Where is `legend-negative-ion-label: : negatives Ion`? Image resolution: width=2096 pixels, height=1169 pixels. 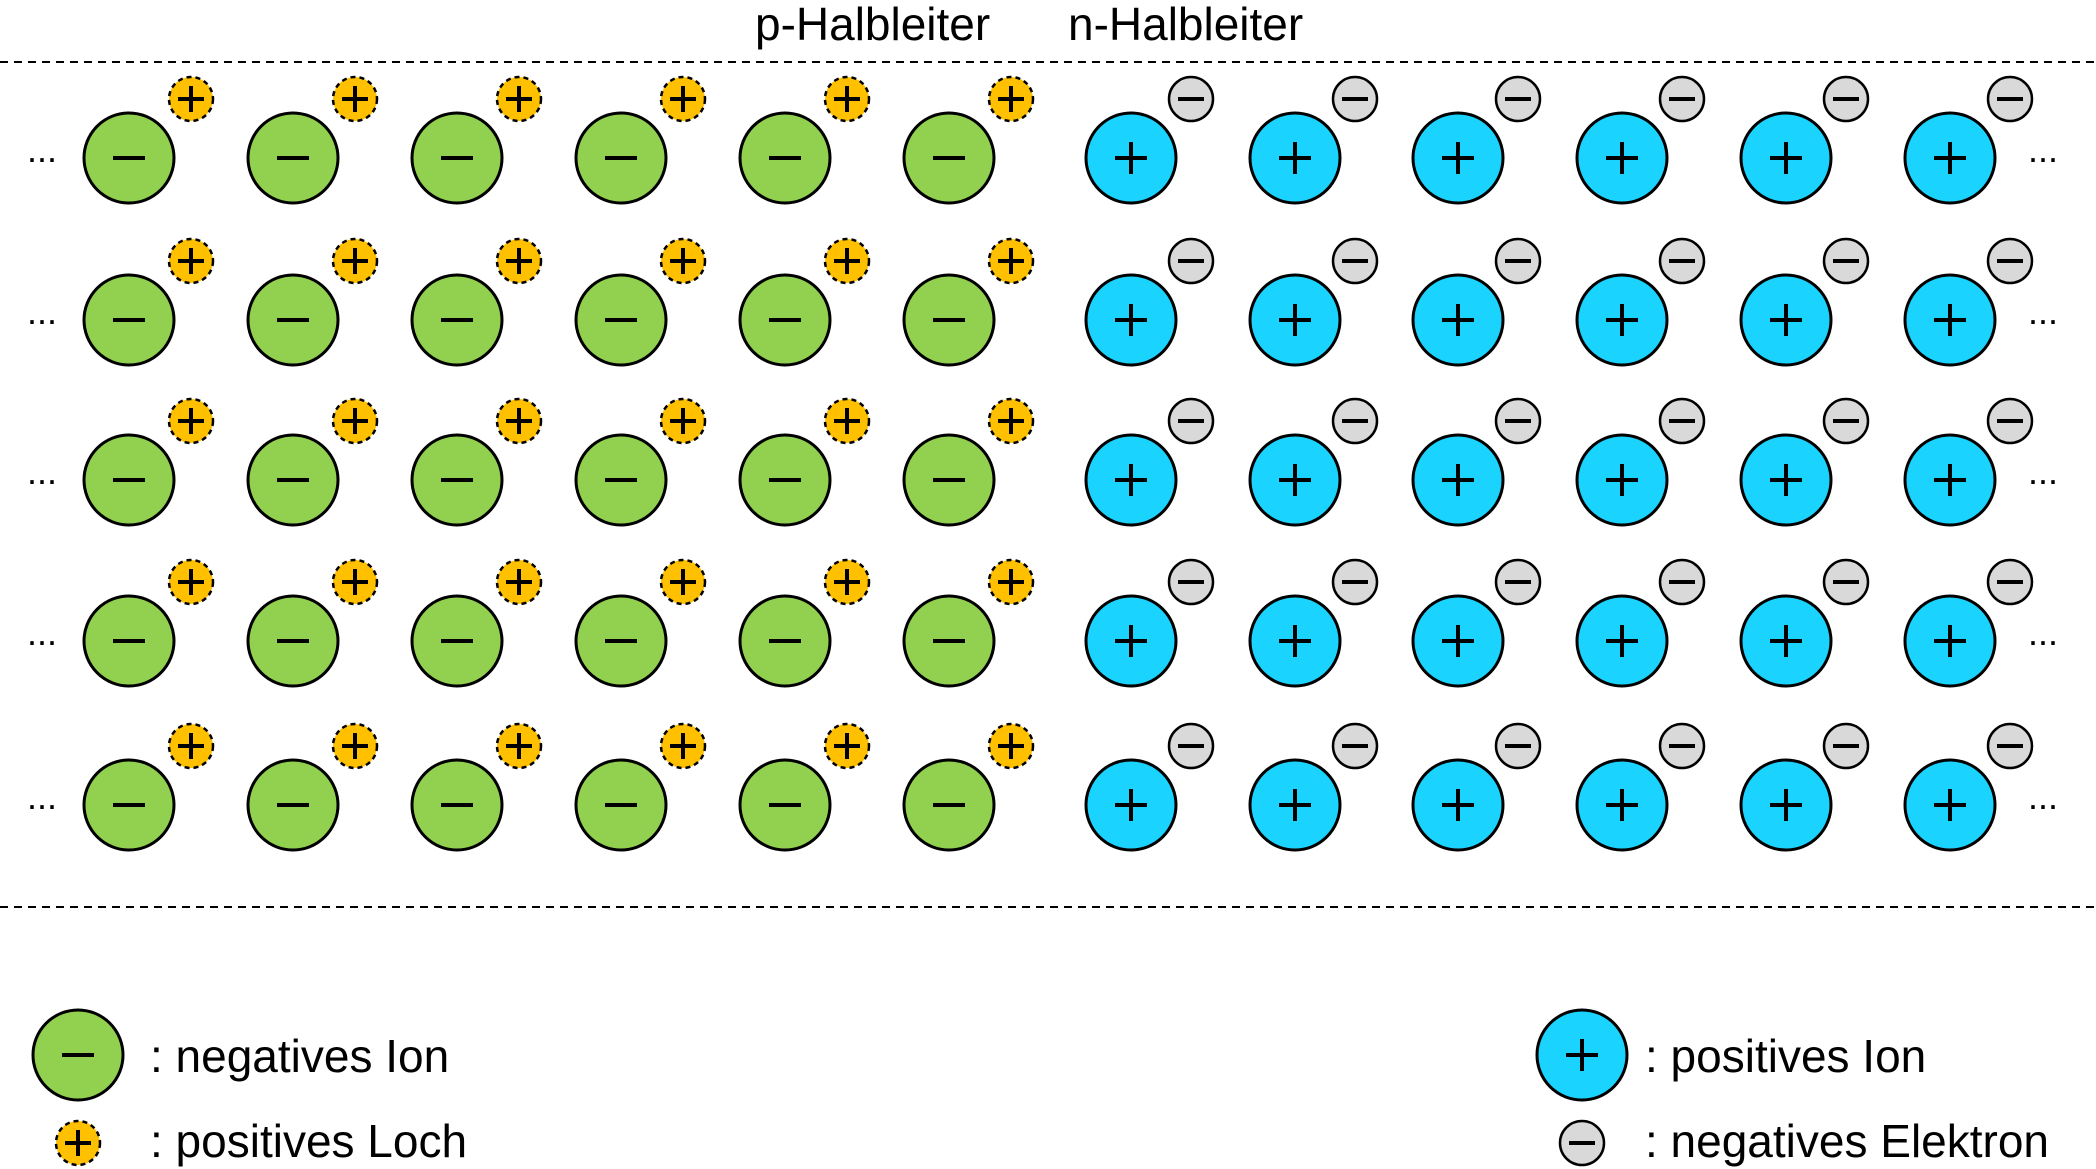 legend-negative-ion-label: : negatives Ion is located at coordinates (300, 1056).